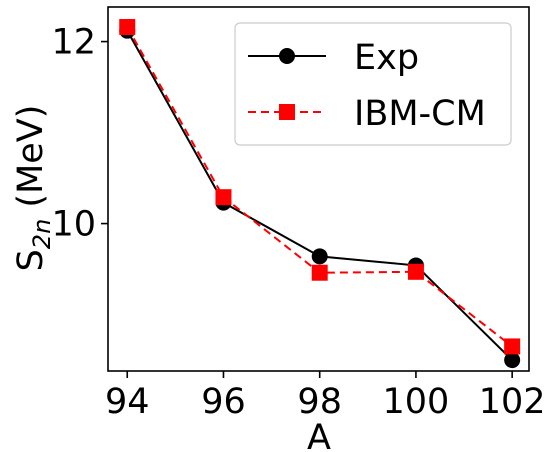 This screenshot has width=546, height=452. What do you see at coordinates (127, 402) in the screenshot?
I see `x-tick-label: 94` at bounding box center [127, 402].